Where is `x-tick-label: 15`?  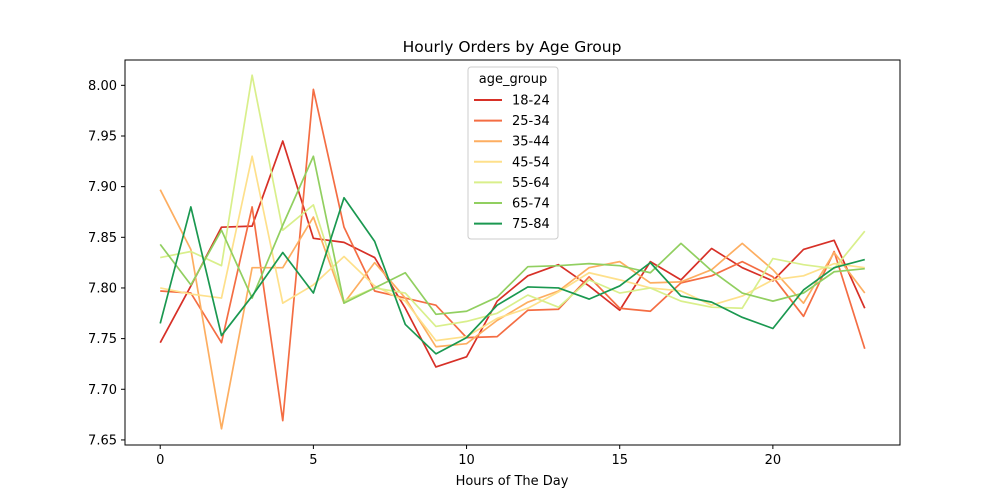
x-tick-label: 15 is located at coordinates (619, 460).